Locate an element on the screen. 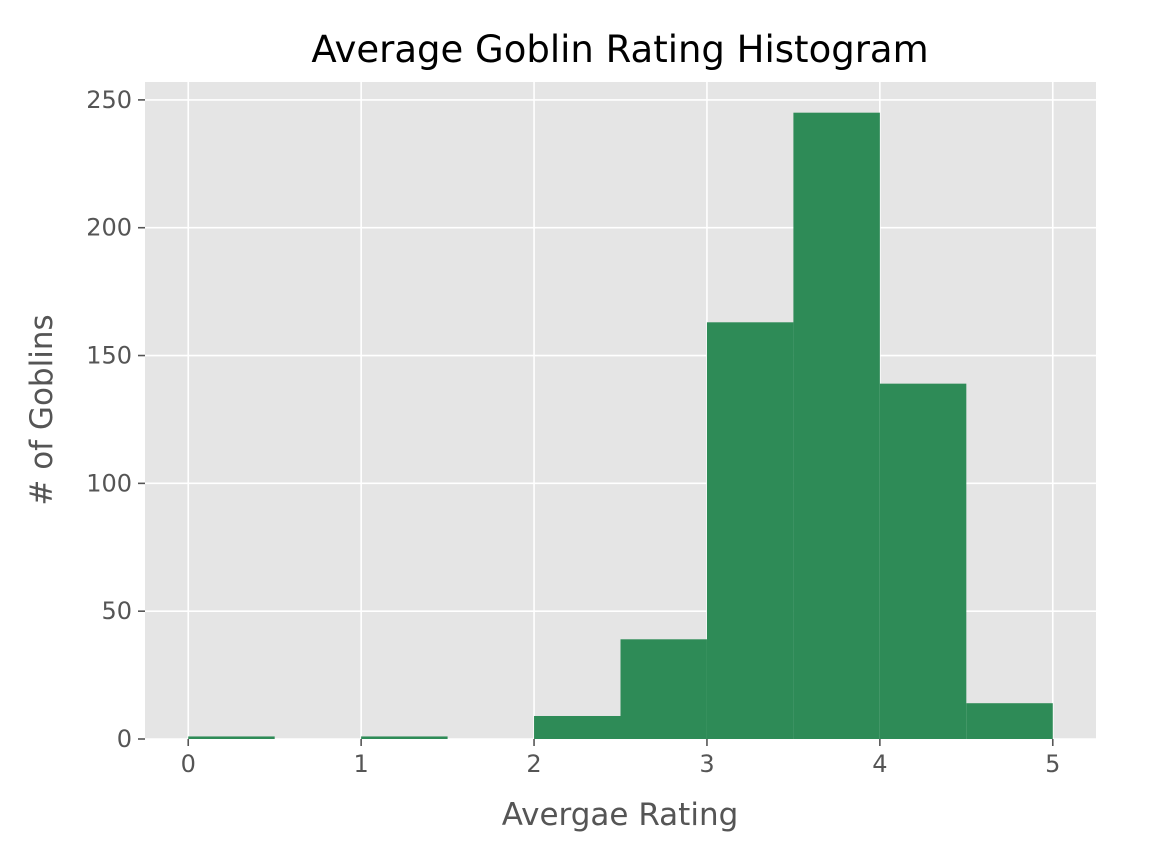 The height and width of the screenshot is (846, 1153). y-tick-label: 200 is located at coordinates (109, 228).